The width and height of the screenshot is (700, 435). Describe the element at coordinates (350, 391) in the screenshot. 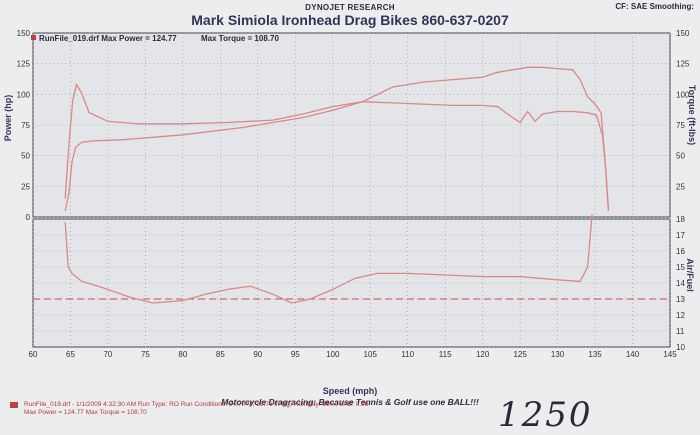

I see `x-axis-title: Speed (mph)` at that location.